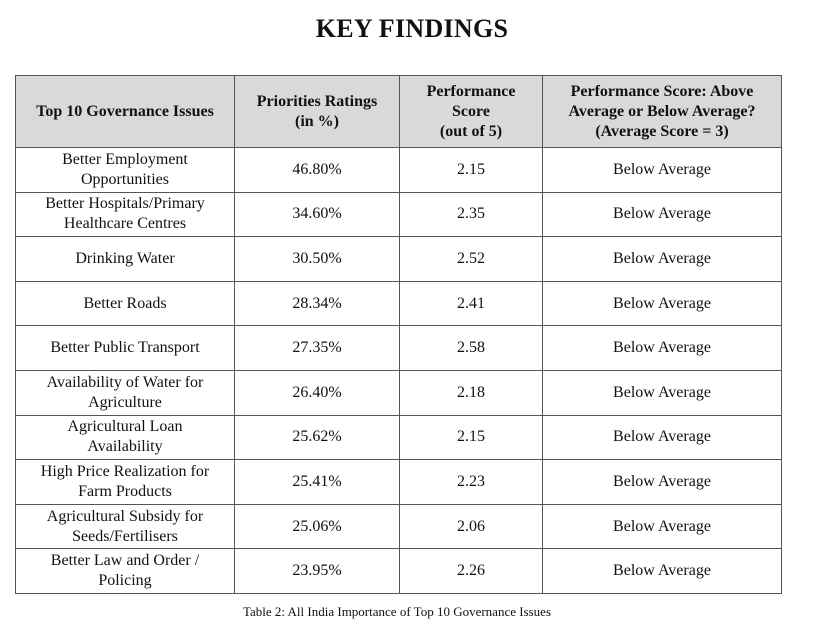  I want to click on cell-issue: Better Roads, so click(125, 303).